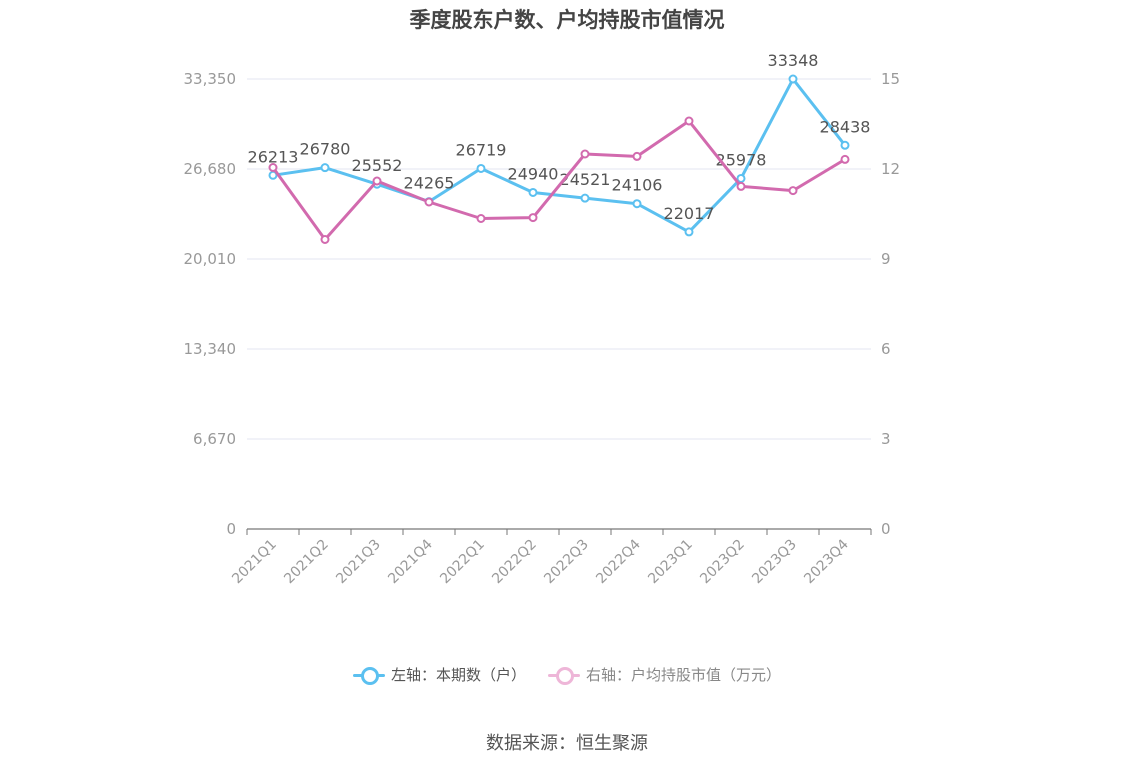 This screenshot has height=766, width=1134. Describe the element at coordinates (254, 562) in the screenshot. I see `x-tick-label: 2021Q1` at that location.